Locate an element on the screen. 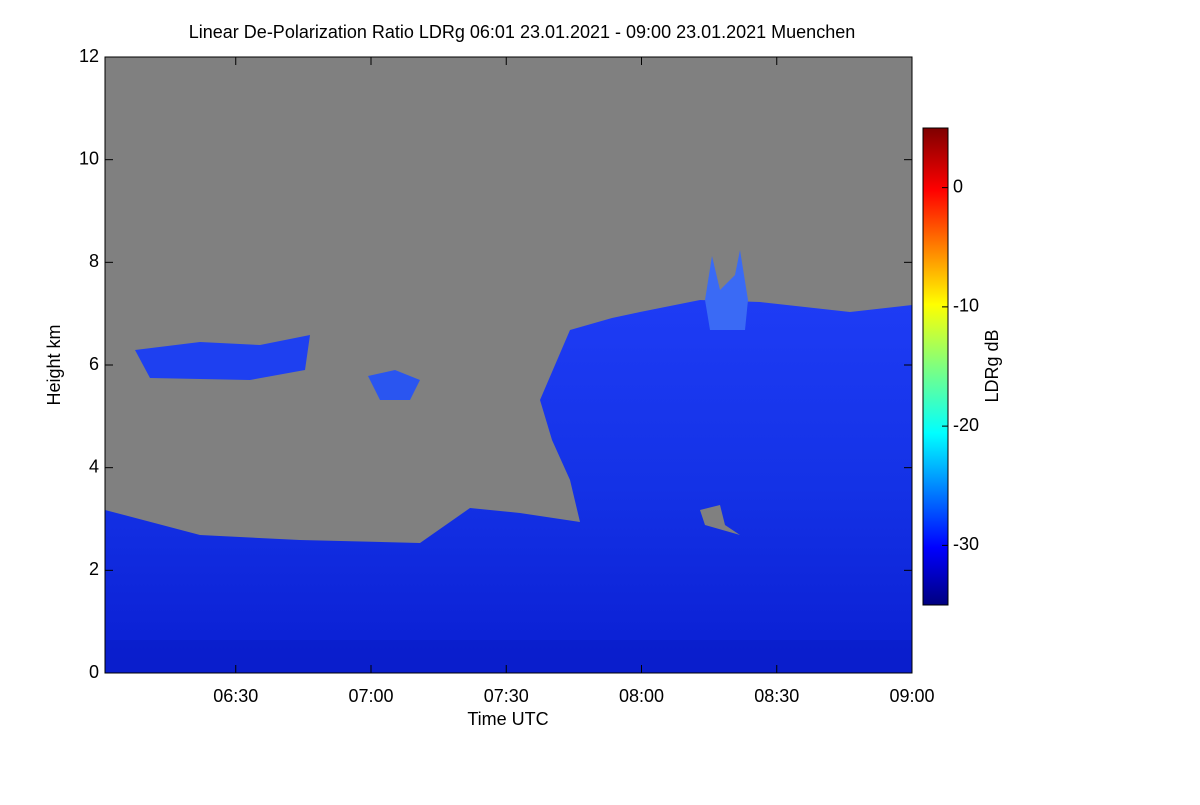 This screenshot has height=805, width=1200. colorbar is located at coordinates (935, 366).